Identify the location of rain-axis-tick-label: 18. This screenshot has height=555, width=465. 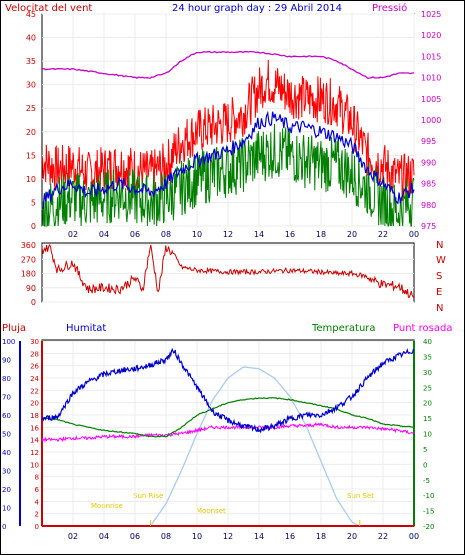
(34, 416).